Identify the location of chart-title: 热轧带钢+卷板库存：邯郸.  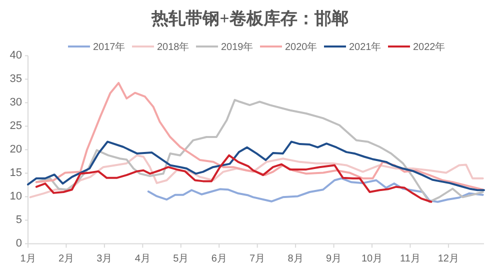
(249, 18).